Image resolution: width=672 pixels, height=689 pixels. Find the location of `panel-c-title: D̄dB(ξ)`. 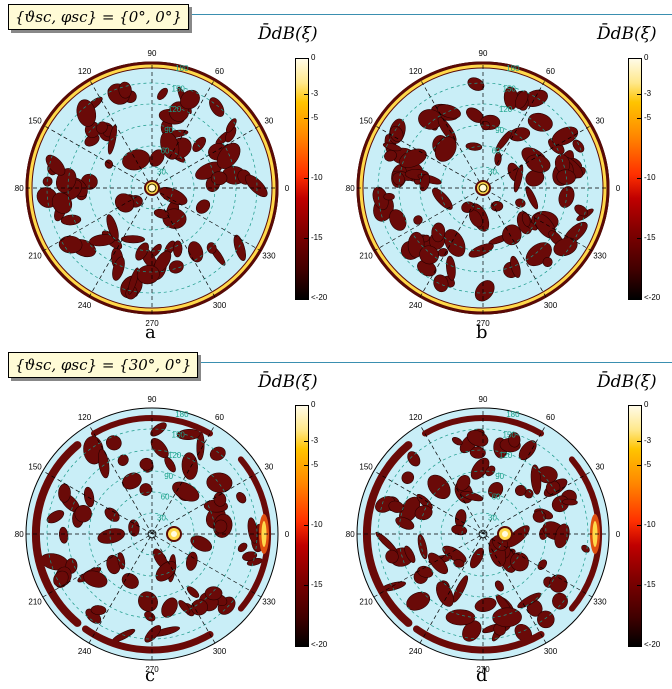

panel-c-title: D̄dB(ξ) is located at coordinates (288, 382).